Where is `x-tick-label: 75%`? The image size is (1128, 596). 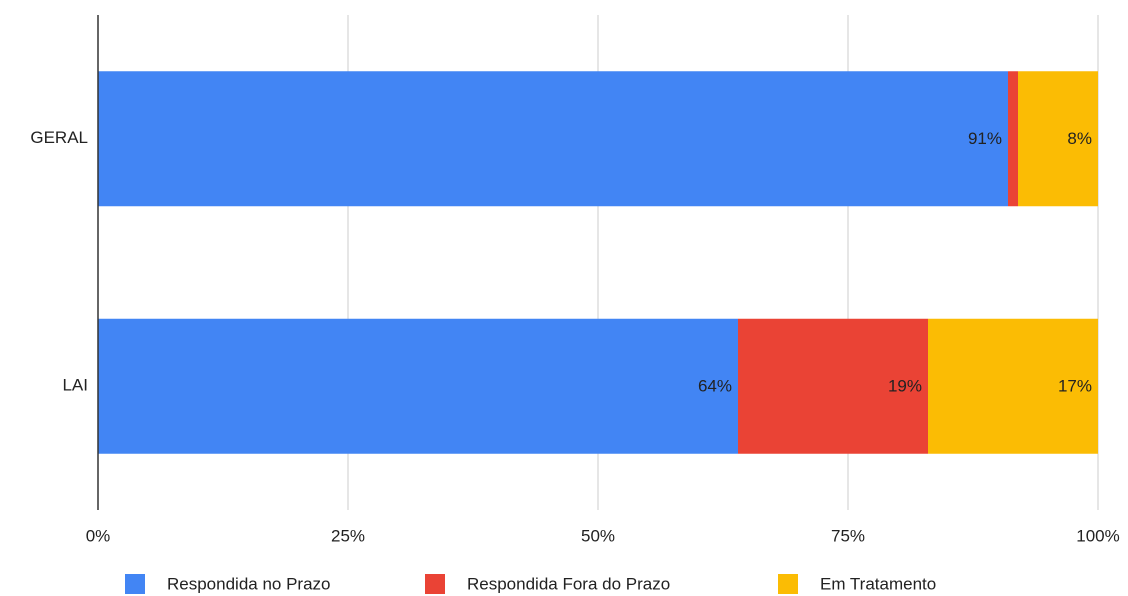
x-tick-label: 75% is located at coordinates (848, 535).